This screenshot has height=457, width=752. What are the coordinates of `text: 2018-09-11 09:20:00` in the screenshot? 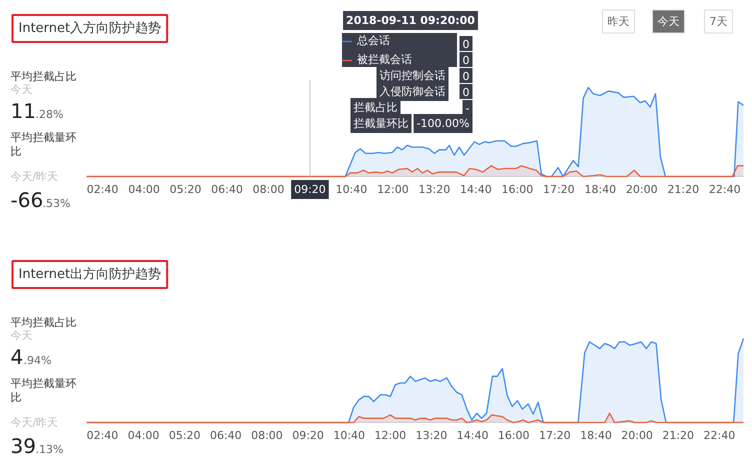 It's located at (411, 20).